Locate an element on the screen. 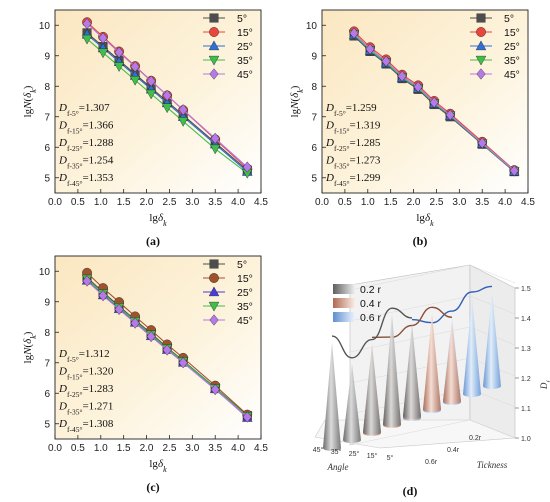  fractal-dimension-annotation: Df-45°=1.299 is located at coordinates (353, 180).